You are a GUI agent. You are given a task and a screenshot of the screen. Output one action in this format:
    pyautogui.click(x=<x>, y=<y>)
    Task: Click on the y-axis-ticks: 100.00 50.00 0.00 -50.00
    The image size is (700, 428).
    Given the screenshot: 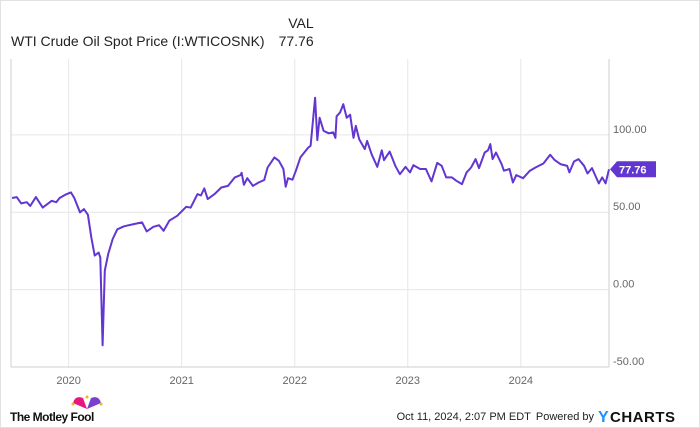 What is the action you would take?
    pyautogui.click(x=630, y=246)
    